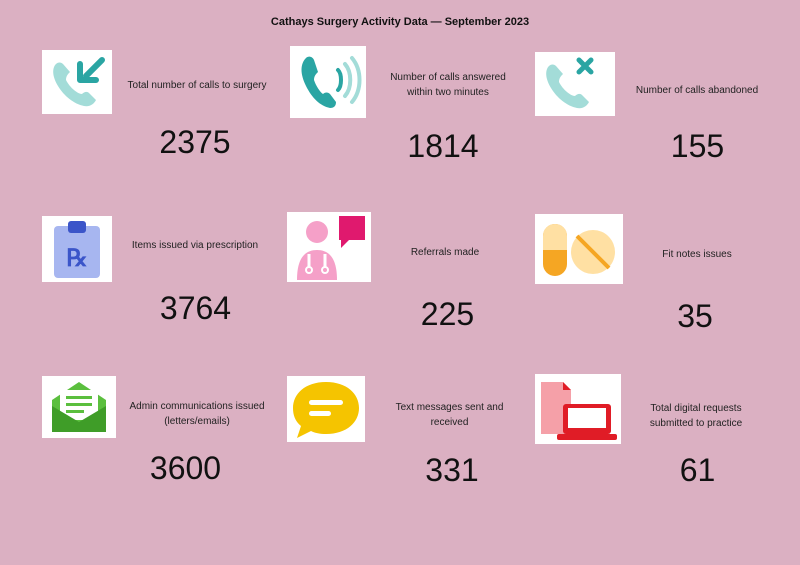 Image resolution: width=800 pixels, height=565 pixels. What do you see at coordinates (326, 409) in the screenshot?
I see `chat-bubble-icon` at bounding box center [326, 409].